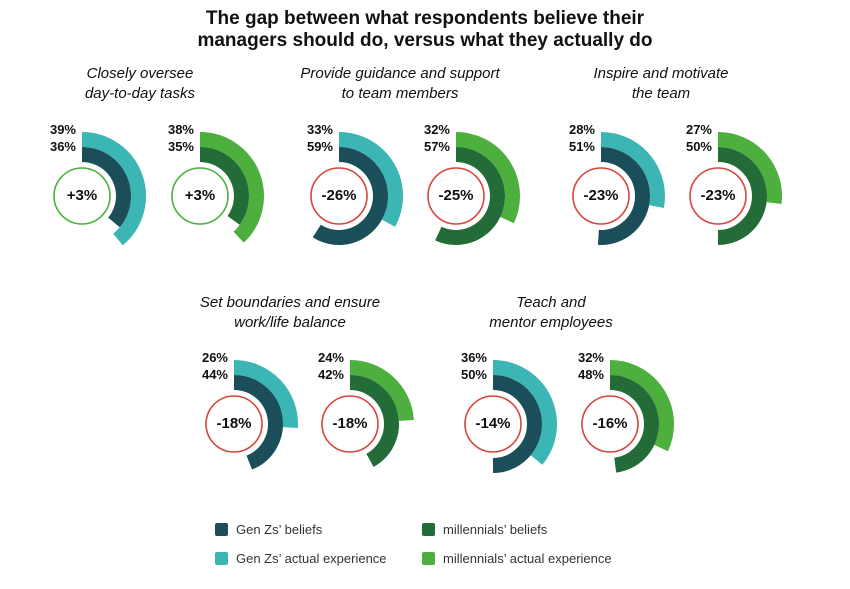 The width and height of the screenshot is (850, 589). Describe the element at coordinates (749, 168) in the screenshot. I see `group-2-millennials-actual-arc` at that location.